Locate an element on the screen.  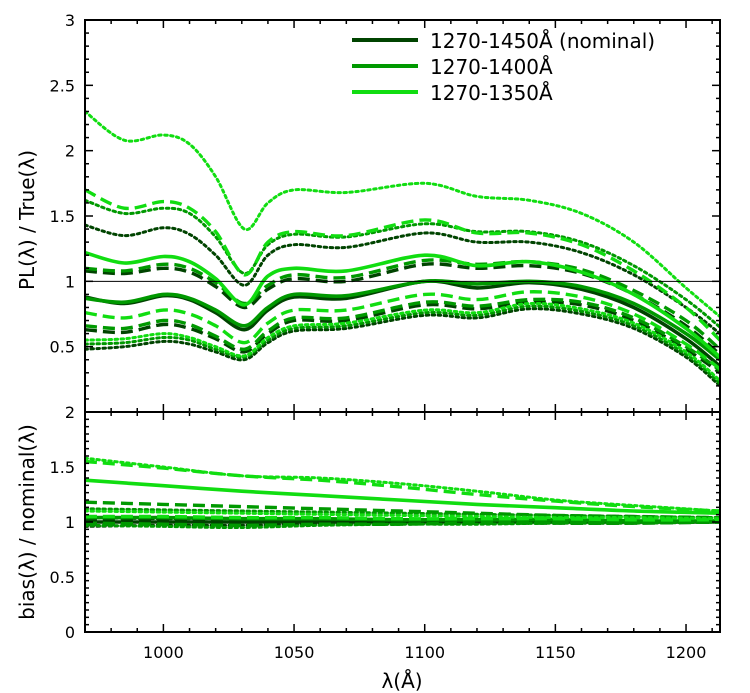
series-1350-dot-lower is located at coordinates (402, 342).